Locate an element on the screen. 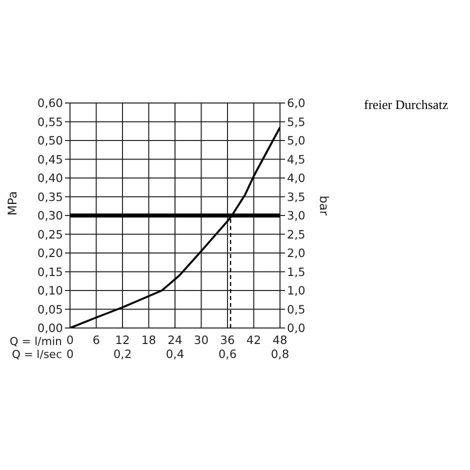  x-tick-label: 36 is located at coordinates (227, 340).